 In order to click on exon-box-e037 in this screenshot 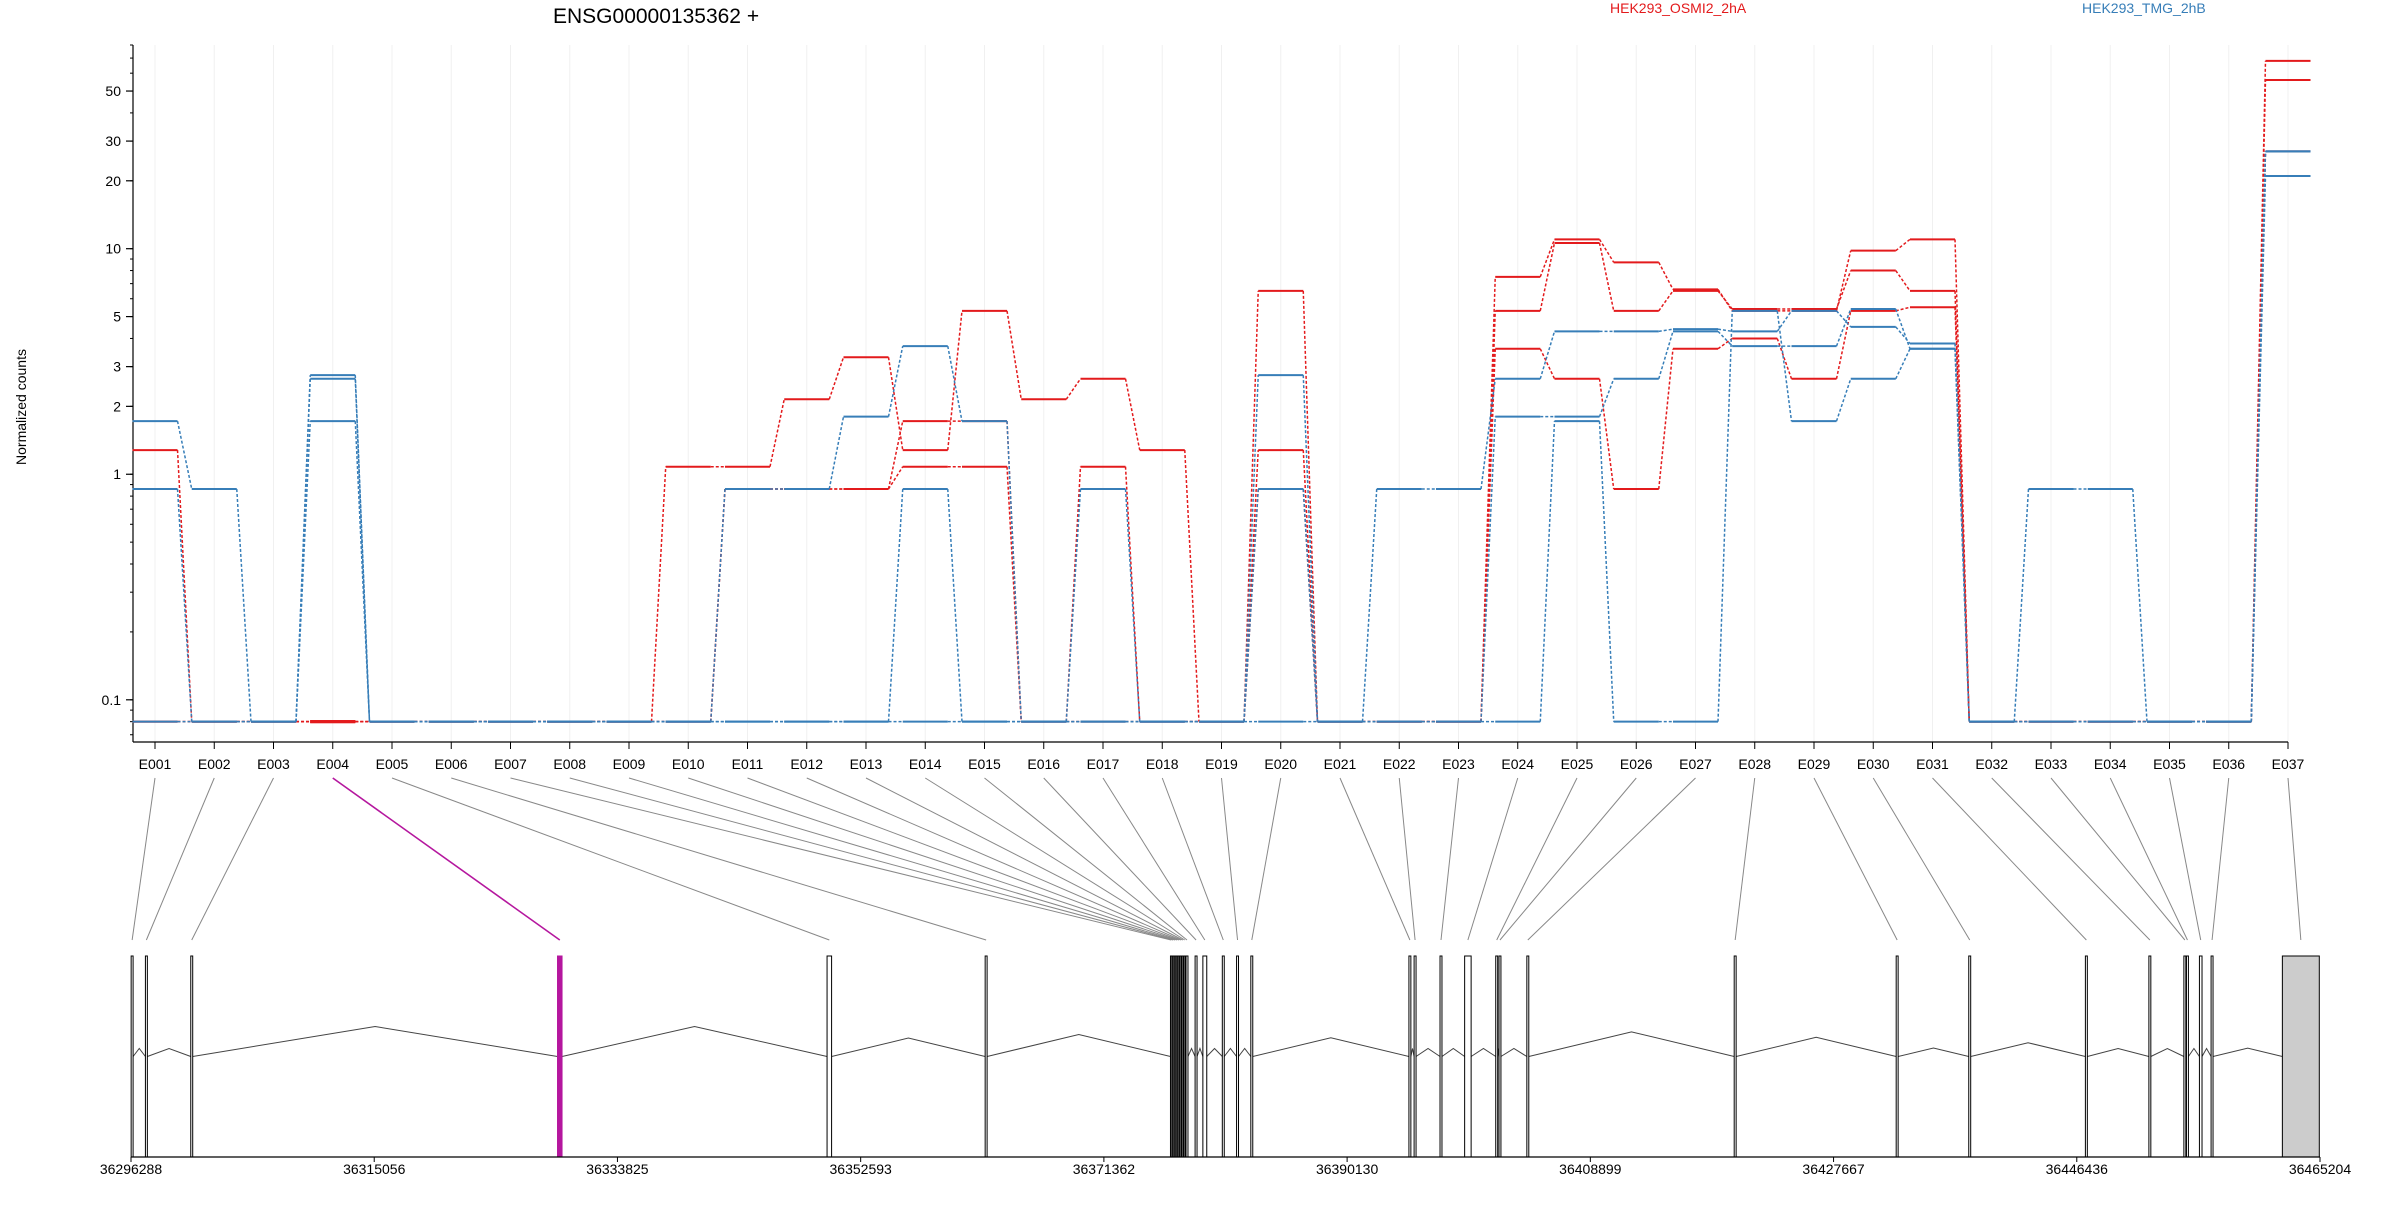, I will do `click(2300, 1056)`.